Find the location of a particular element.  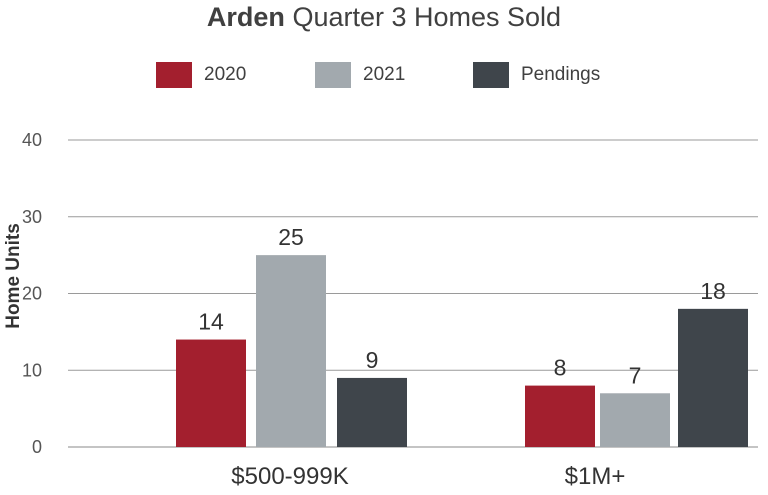

y-axis-label: Home Units is located at coordinates (13, 276).